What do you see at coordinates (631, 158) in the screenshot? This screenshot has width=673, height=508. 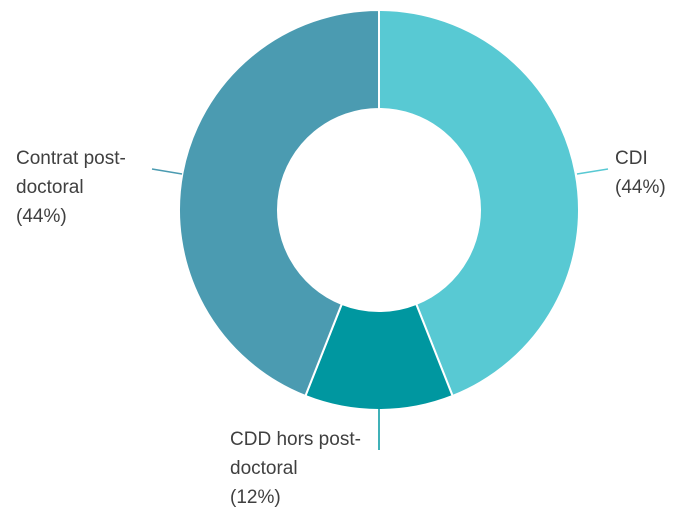 I see `slice-label-line: CDI` at bounding box center [631, 158].